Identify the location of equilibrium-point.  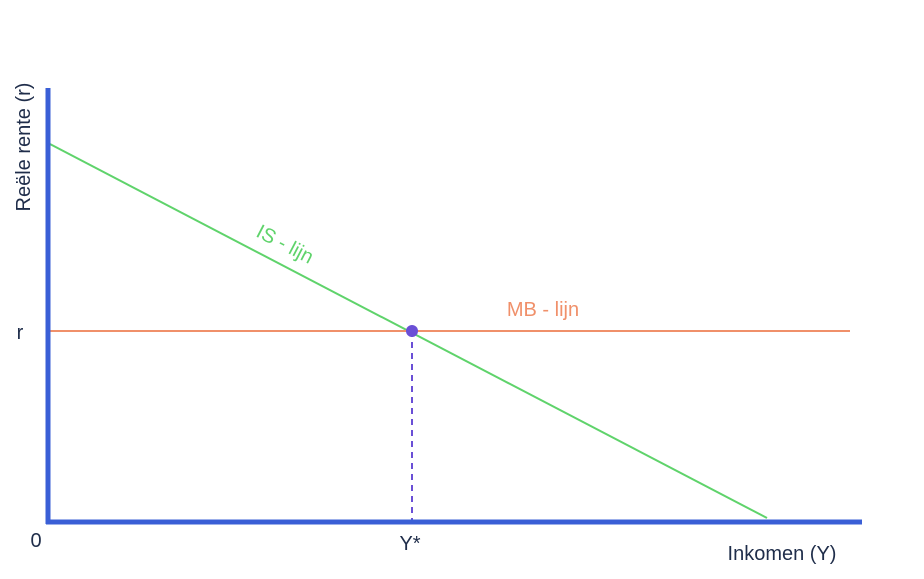
(412, 331).